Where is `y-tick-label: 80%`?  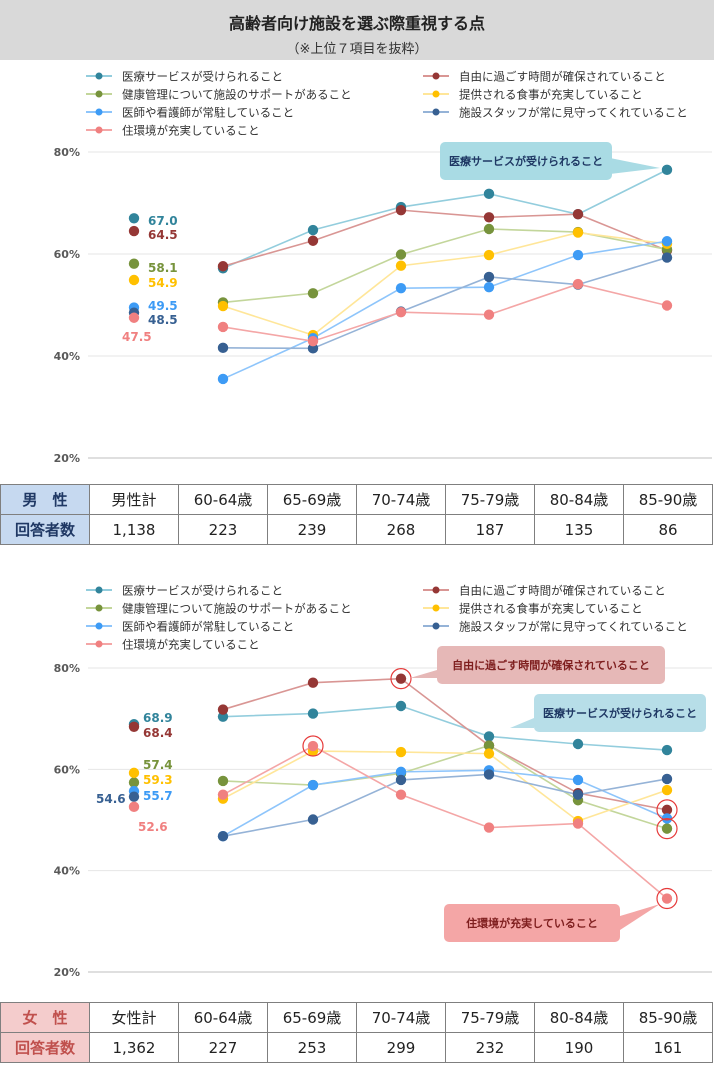 y-tick-label: 80% is located at coordinates (67, 668).